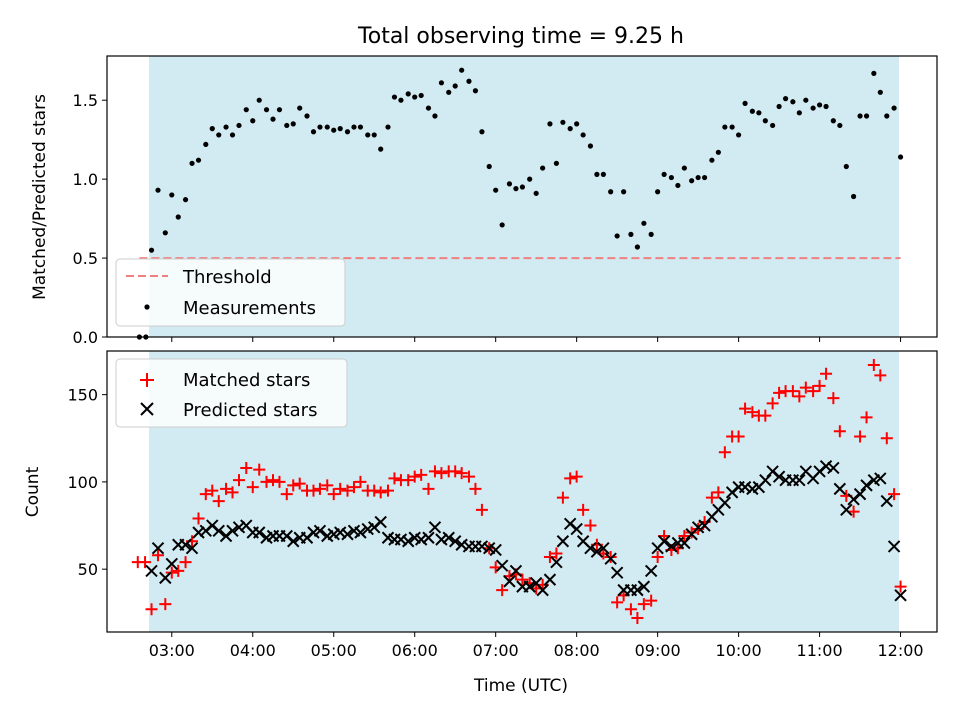 This screenshot has height=720, width=960. Describe the element at coordinates (739, 650) in the screenshot. I see `x-tick-label: 10:00` at that location.